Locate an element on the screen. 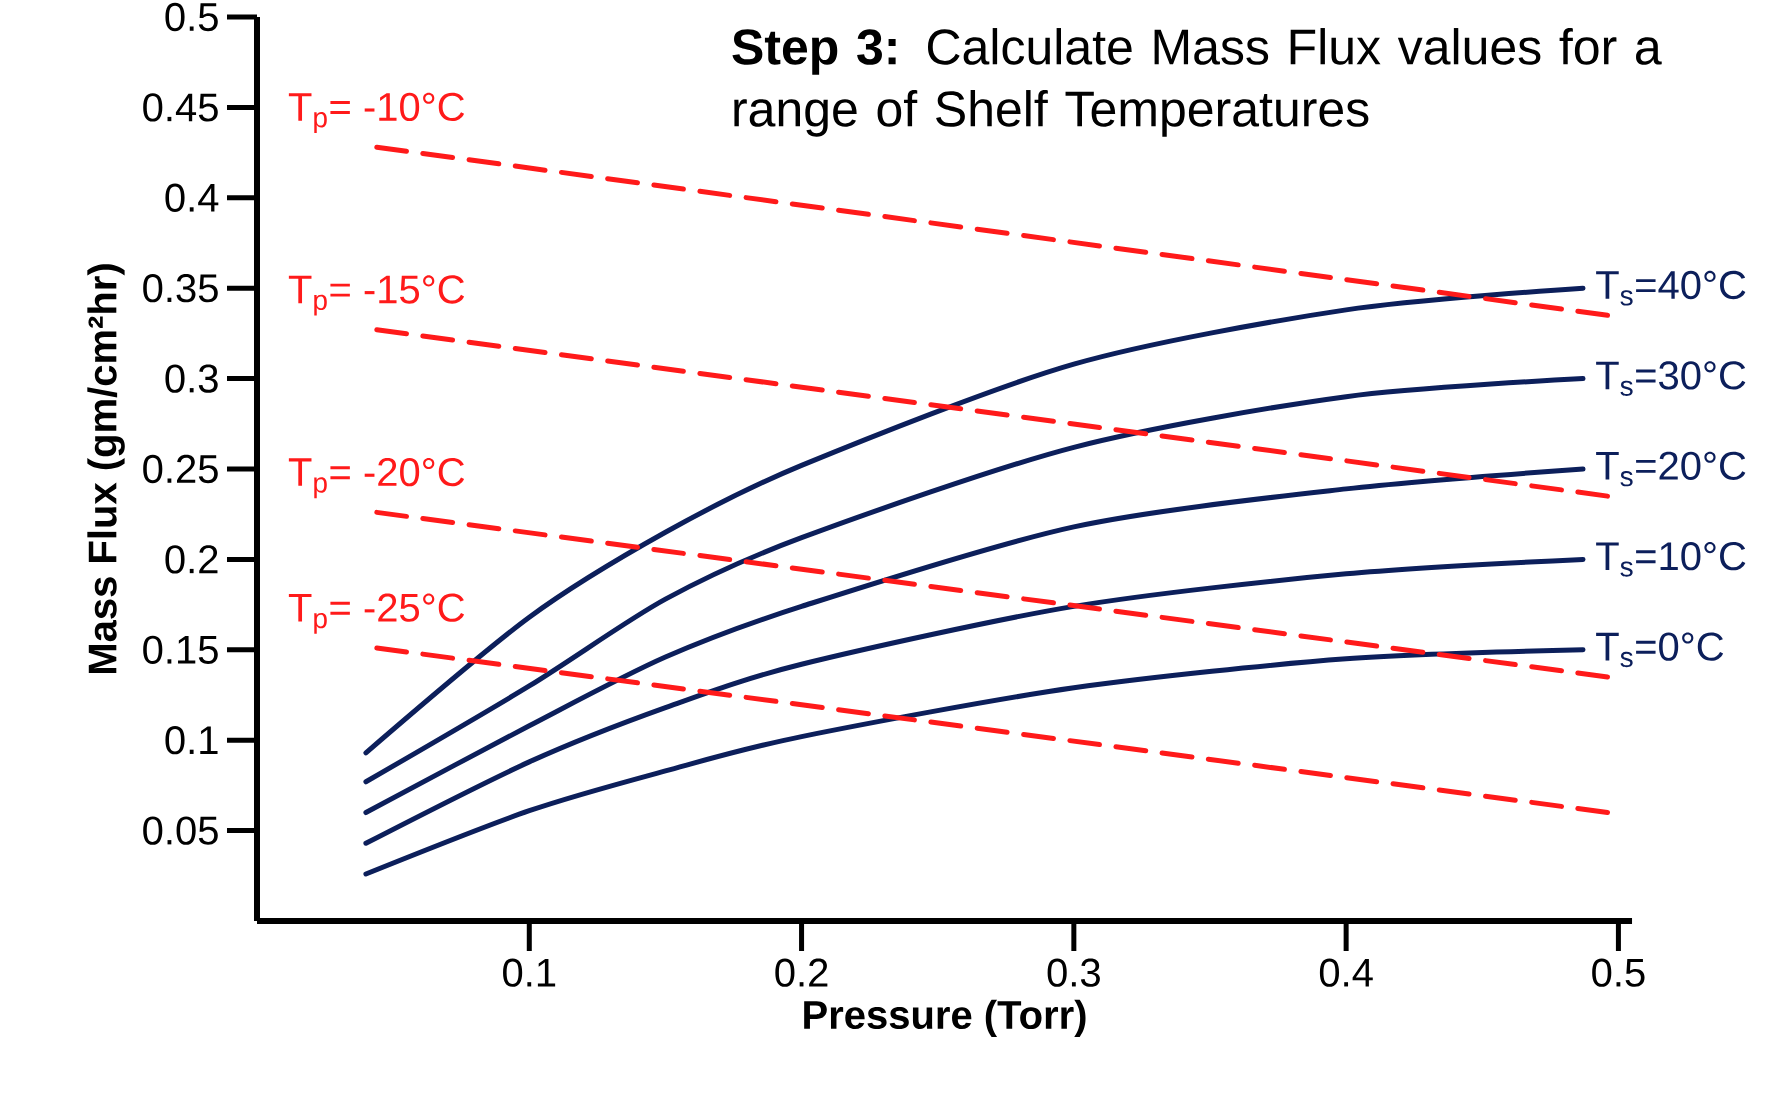  series-label: T$_{s}$=40°C is located at coordinates (1671, 288).